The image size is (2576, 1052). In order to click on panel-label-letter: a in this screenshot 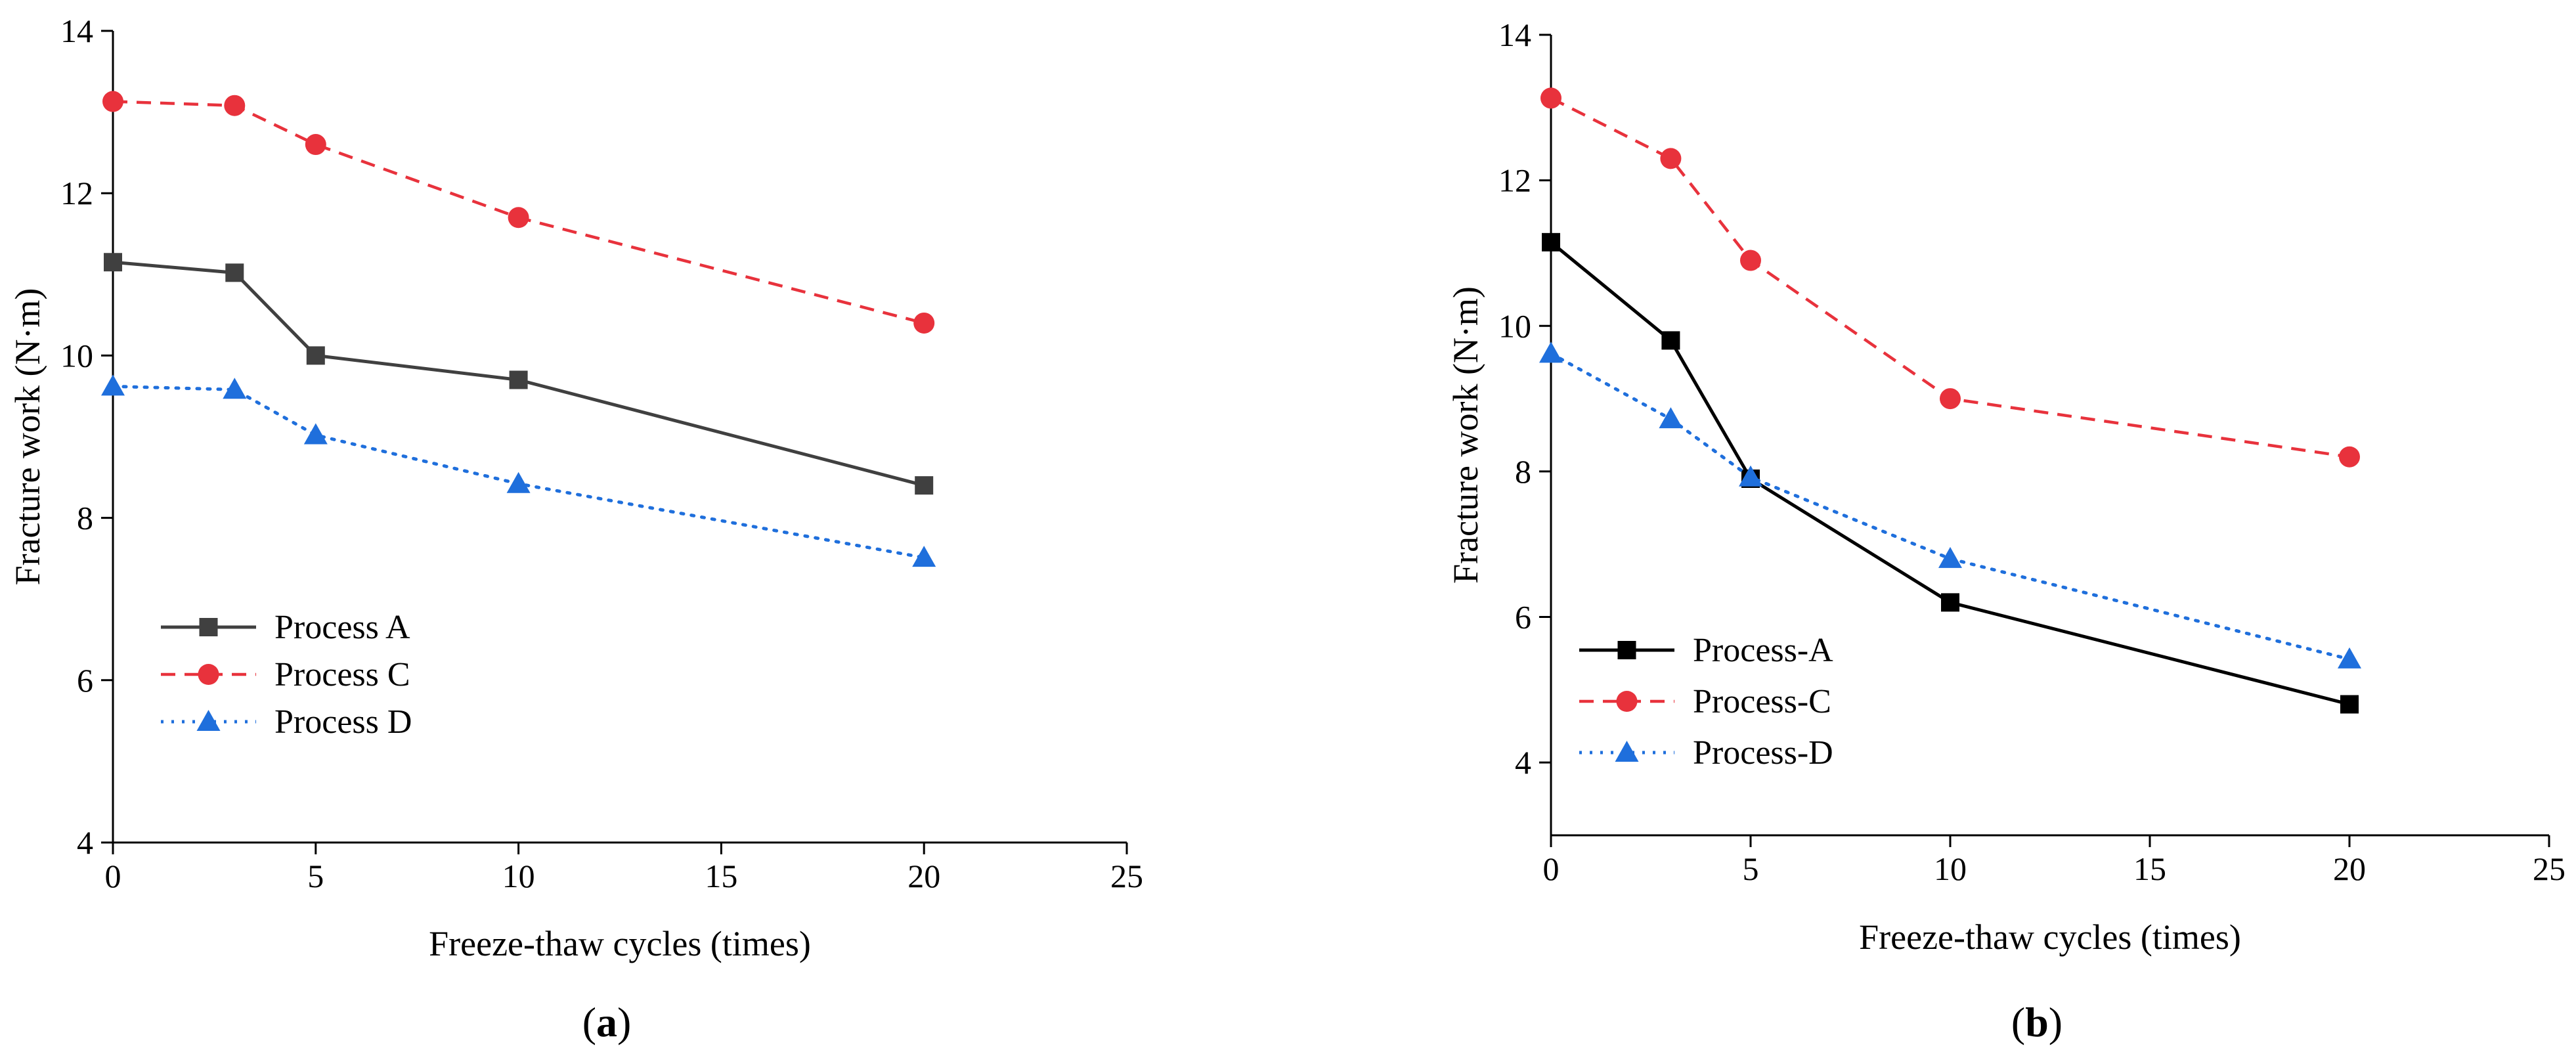, I will do `click(606, 1022)`.